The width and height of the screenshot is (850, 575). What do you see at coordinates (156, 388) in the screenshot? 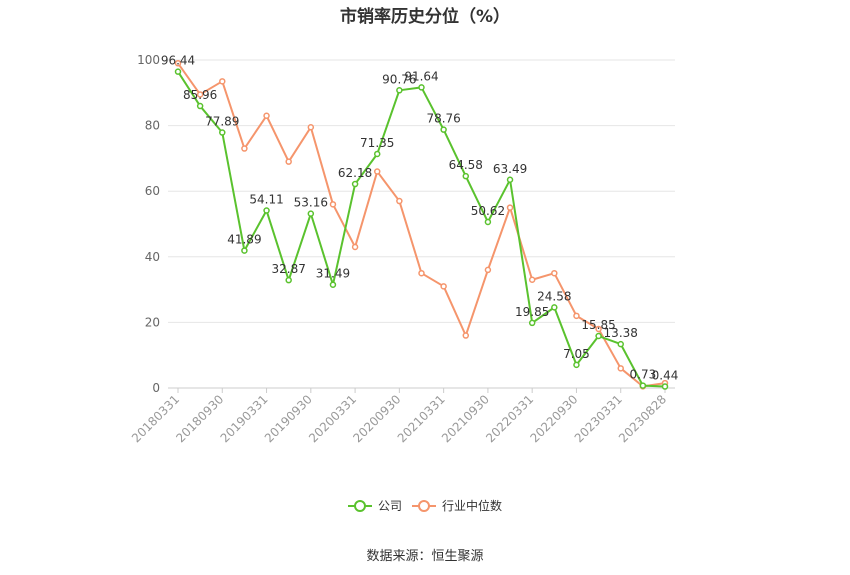
I see `y-tick-label: 0` at bounding box center [156, 388].